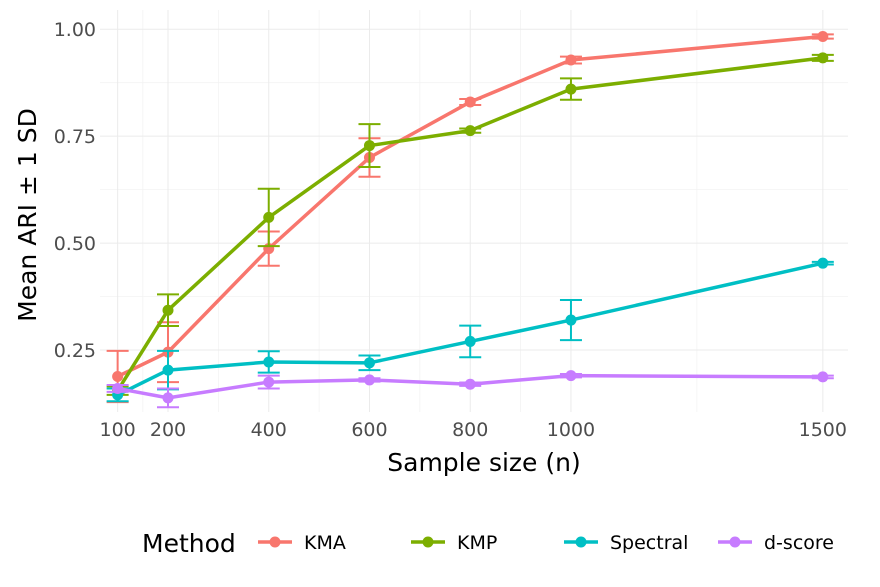  What do you see at coordinates (302, 543) in the screenshot?
I see `legend-item-kma: KMA` at bounding box center [302, 543].